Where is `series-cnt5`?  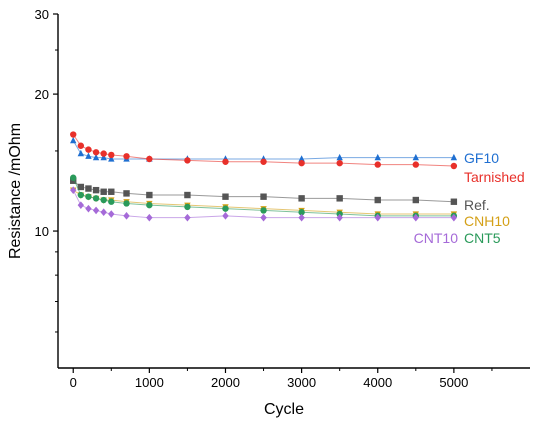 series-cnt5 is located at coordinates (264, 197).